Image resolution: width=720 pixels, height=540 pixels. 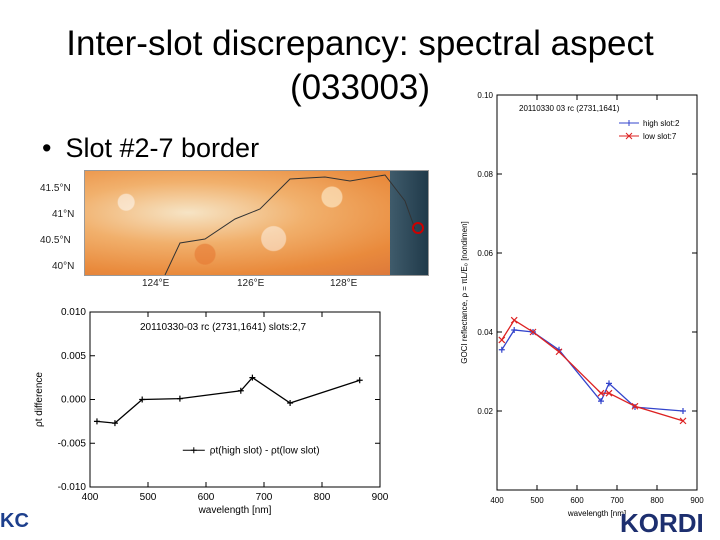 I want to click on legend-label: low slot:7, so click(x=660, y=136).